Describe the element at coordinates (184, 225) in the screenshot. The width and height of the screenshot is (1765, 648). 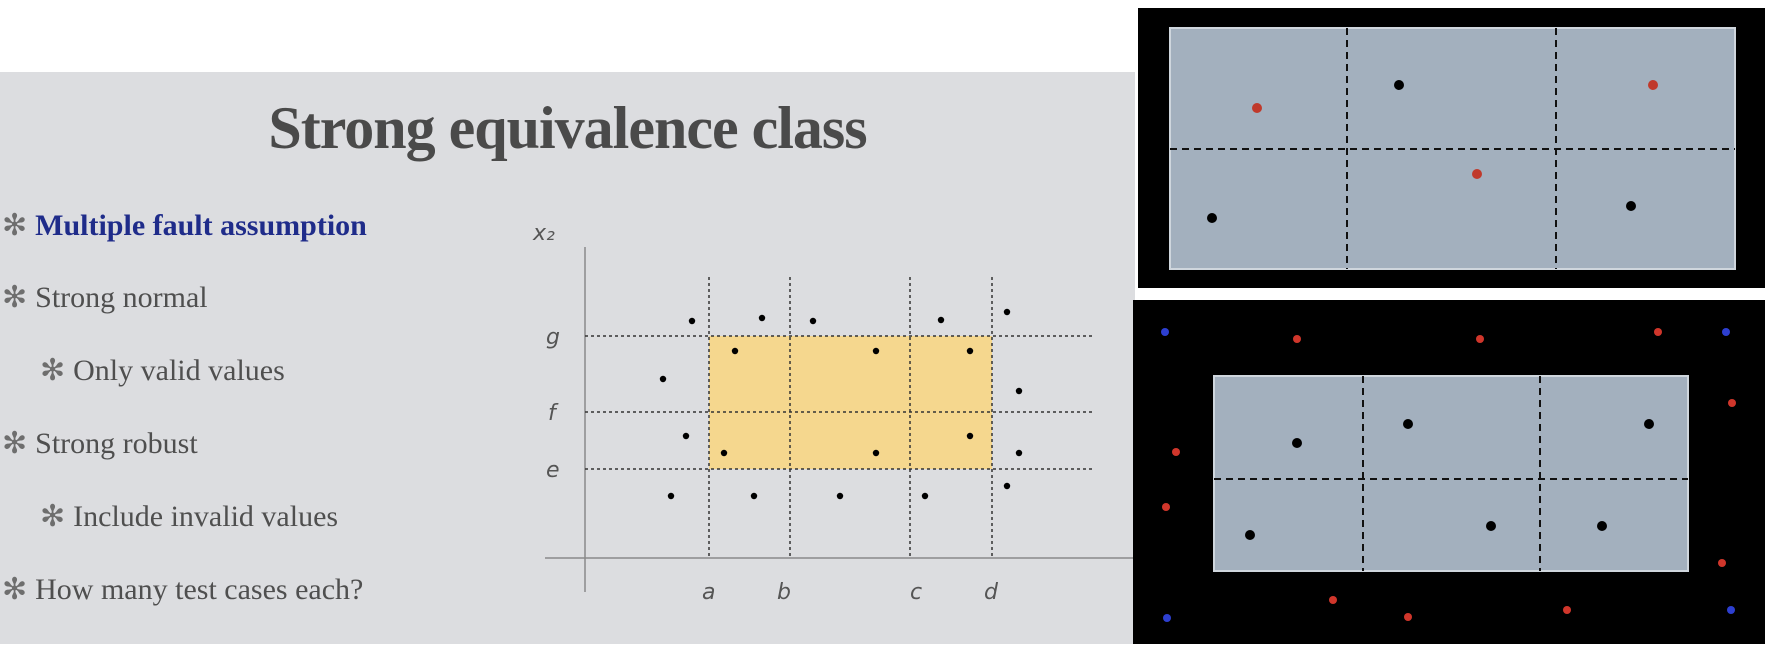
I see `bullet-item: ✻ Multiple fault assumption` at that location.